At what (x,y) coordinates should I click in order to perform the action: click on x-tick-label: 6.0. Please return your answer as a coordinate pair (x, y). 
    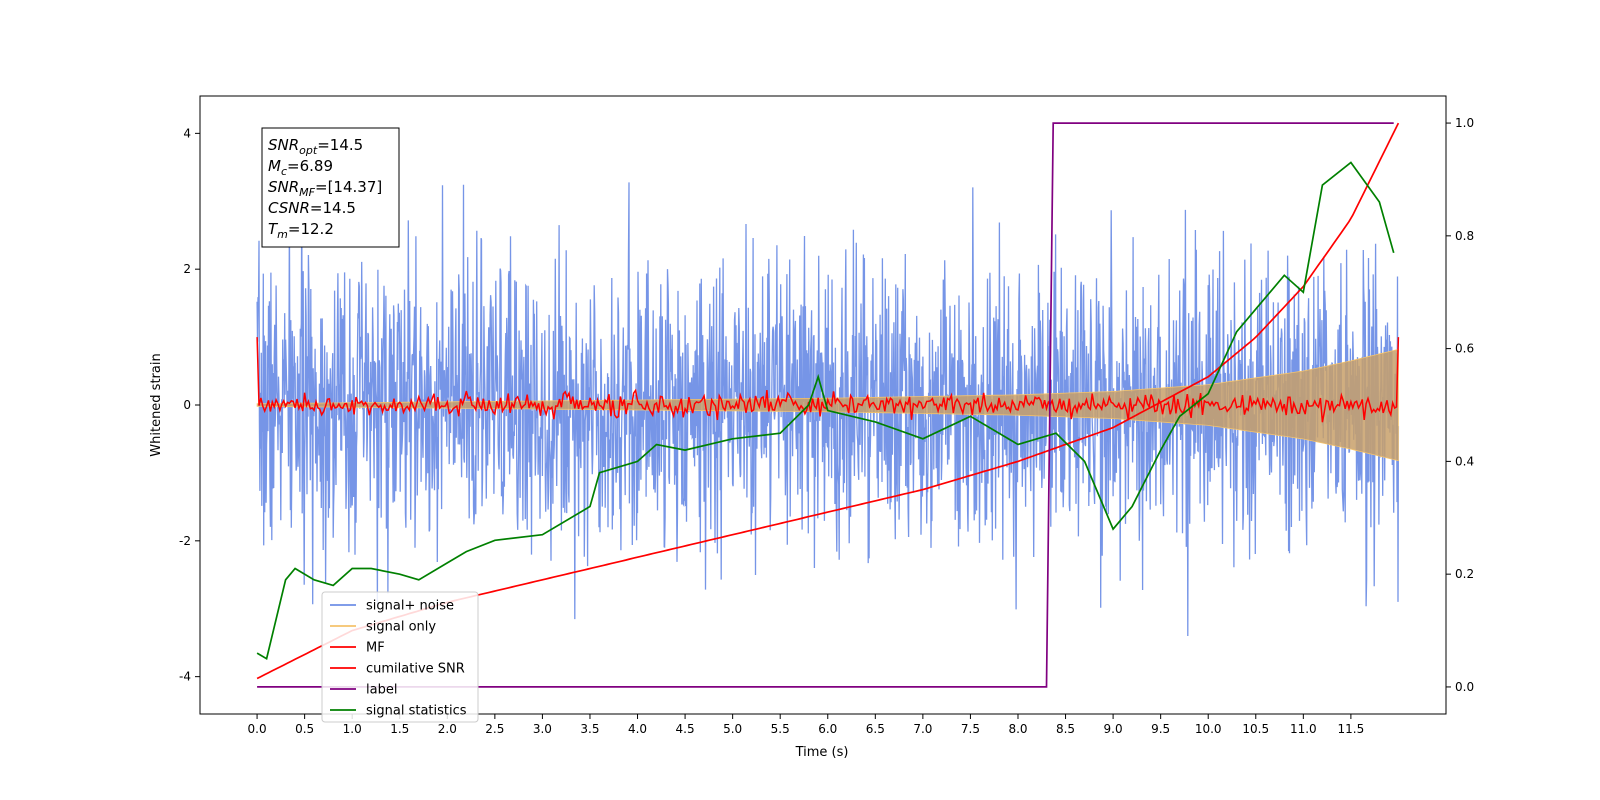
    Looking at the image, I should click on (827, 729).